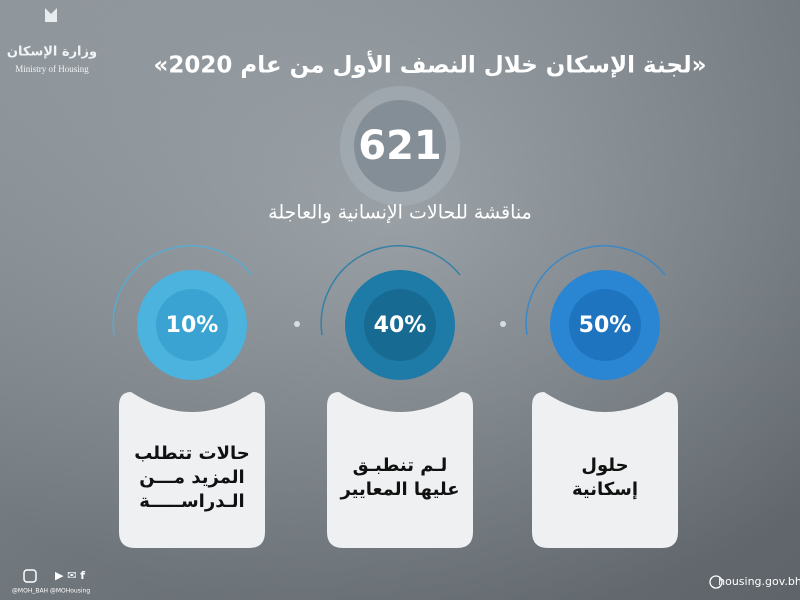 The image size is (800, 600). Describe the element at coordinates (52, 52) in the screenshot. I see `logo-arabic: وزارة الإسكان` at that location.